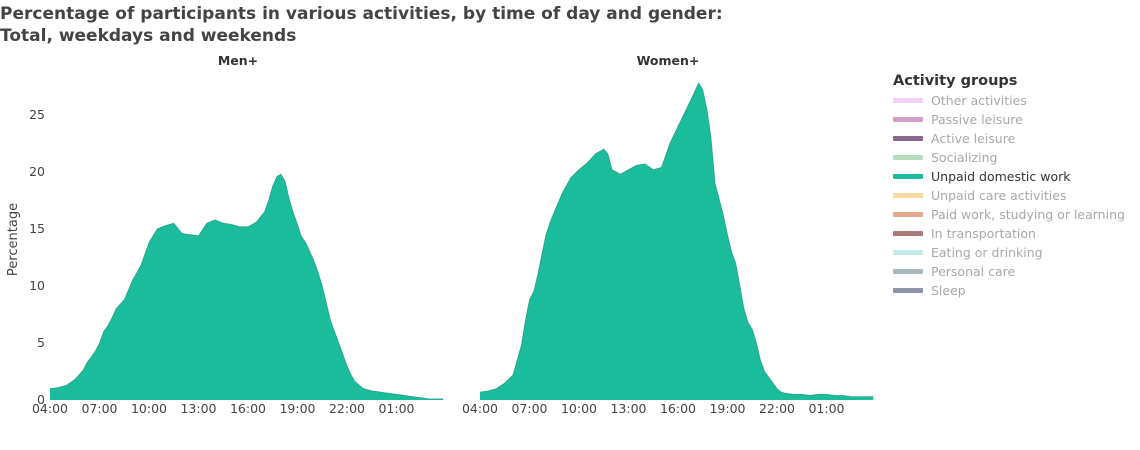  Describe the element at coordinates (1015, 290) in the screenshot. I see `legend-item-sleep: Sleep` at that location.